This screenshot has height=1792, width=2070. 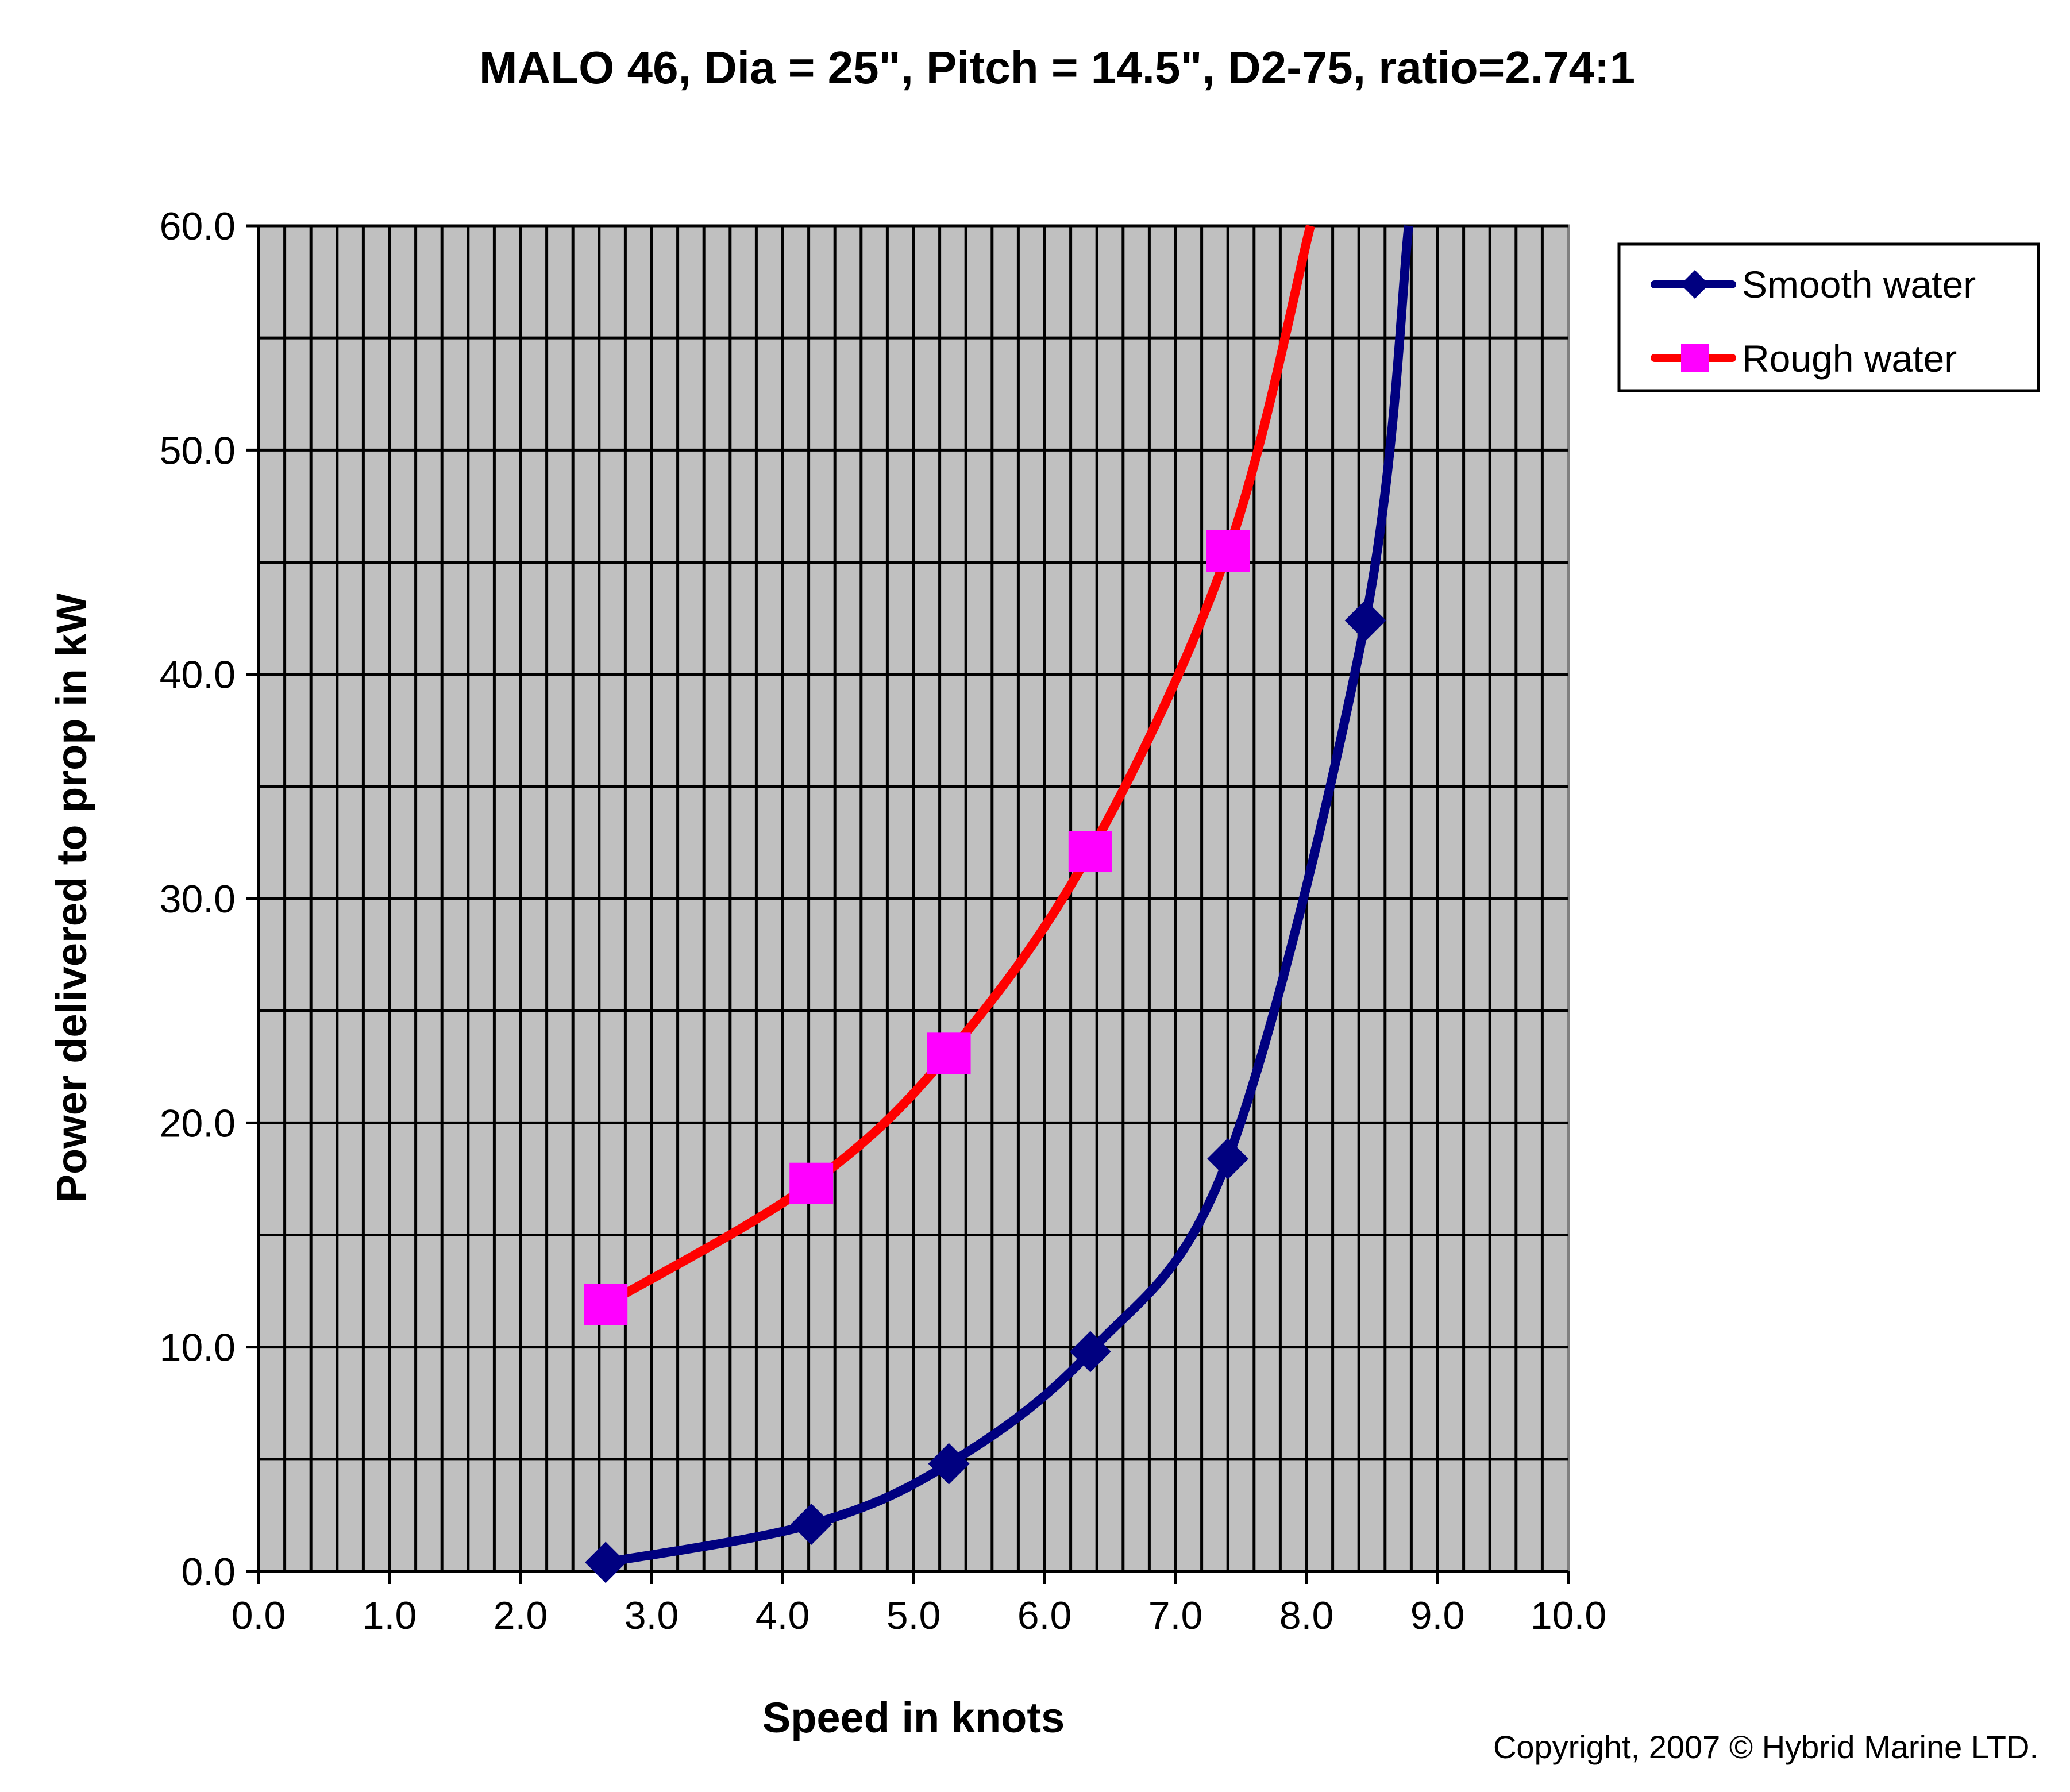 What do you see at coordinates (521, 1615) in the screenshot?
I see `x-tick-label: 2.0` at bounding box center [521, 1615].